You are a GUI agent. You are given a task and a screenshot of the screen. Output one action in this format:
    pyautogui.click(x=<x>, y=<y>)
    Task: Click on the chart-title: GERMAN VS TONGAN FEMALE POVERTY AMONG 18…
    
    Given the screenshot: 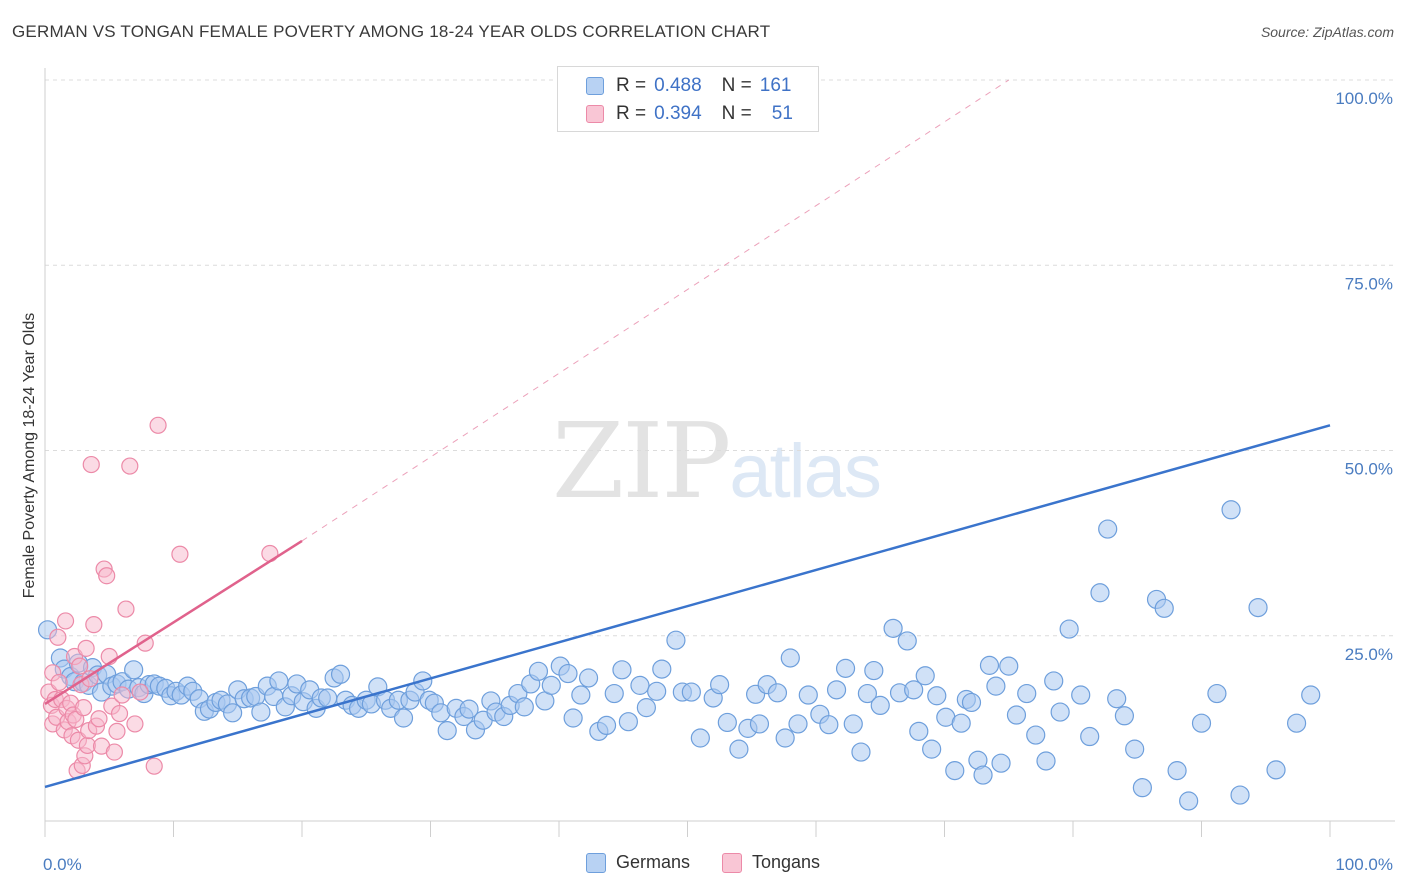 What is the action you would take?
    pyautogui.click(x=391, y=31)
    